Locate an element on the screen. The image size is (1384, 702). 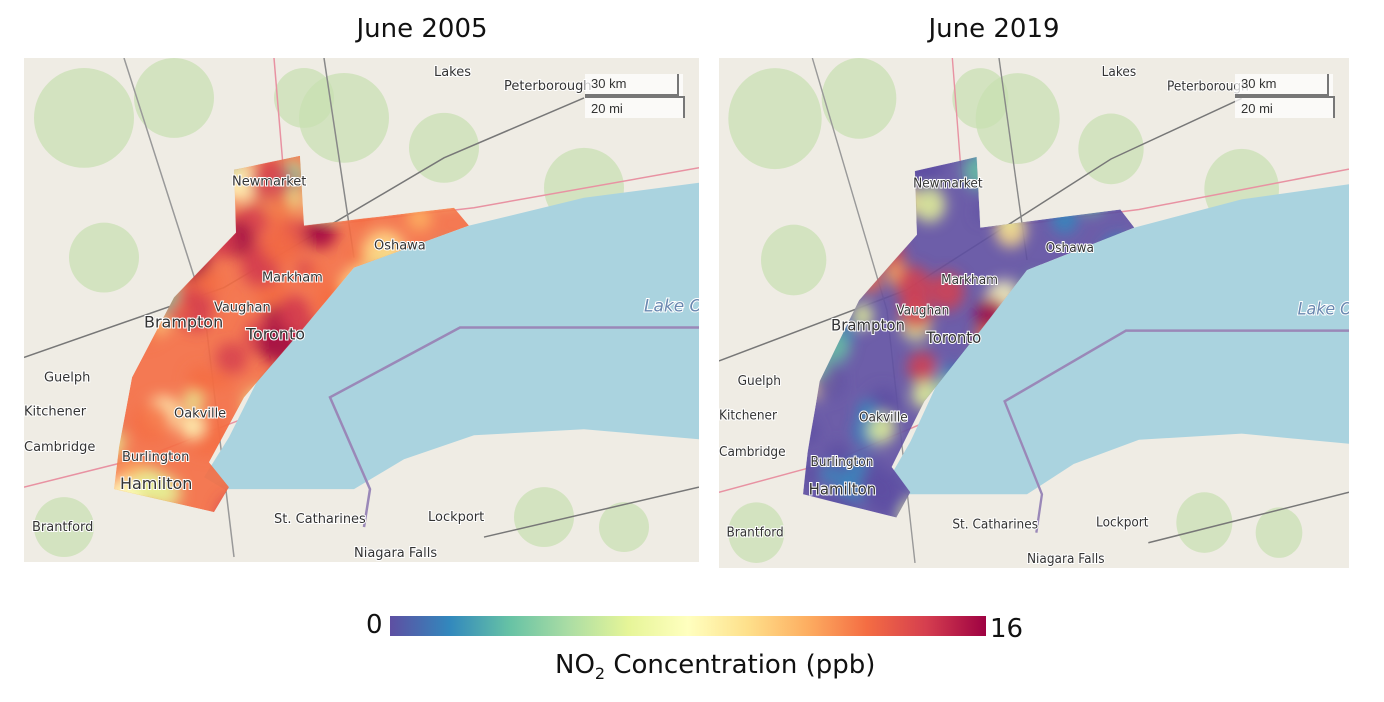
colorbar is located at coordinates (688, 626).